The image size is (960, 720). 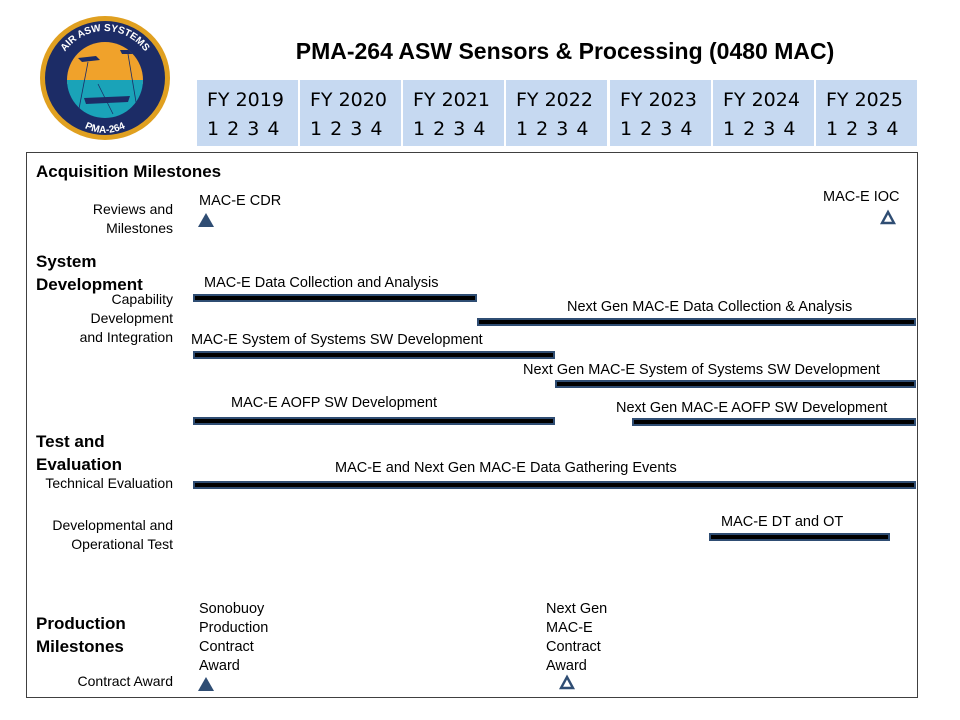 What do you see at coordinates (105, 78) in the screenshot?
I see `pma-264-logo: AIR ASW SYSTEMS PMA-264` at bounding box center [105, 78].